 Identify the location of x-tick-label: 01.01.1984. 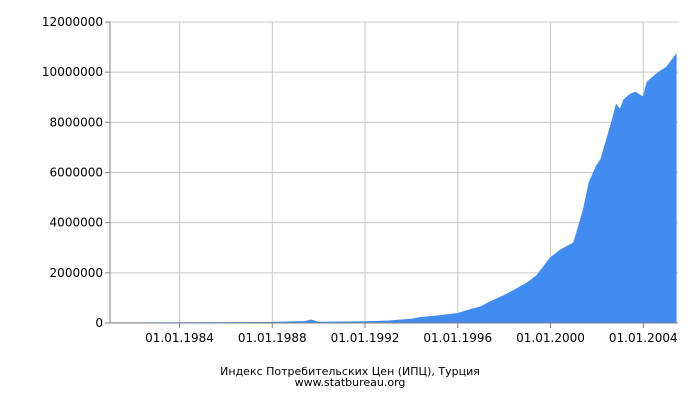
(179, 338).